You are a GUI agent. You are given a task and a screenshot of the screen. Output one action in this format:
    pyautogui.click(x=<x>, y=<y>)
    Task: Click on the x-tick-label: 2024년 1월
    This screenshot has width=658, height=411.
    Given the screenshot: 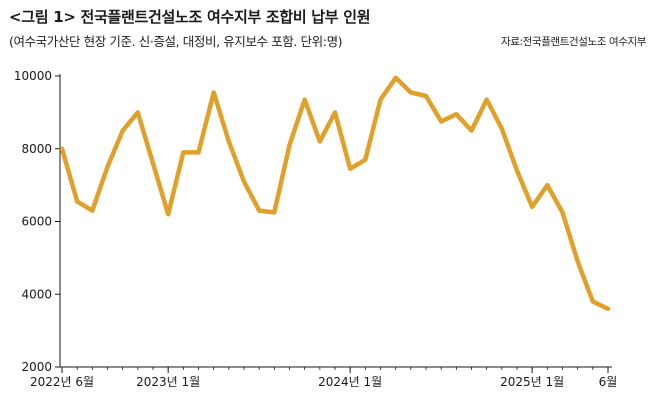 What is the action you would take?
    pyautogui.click(x=350, y=382)
    